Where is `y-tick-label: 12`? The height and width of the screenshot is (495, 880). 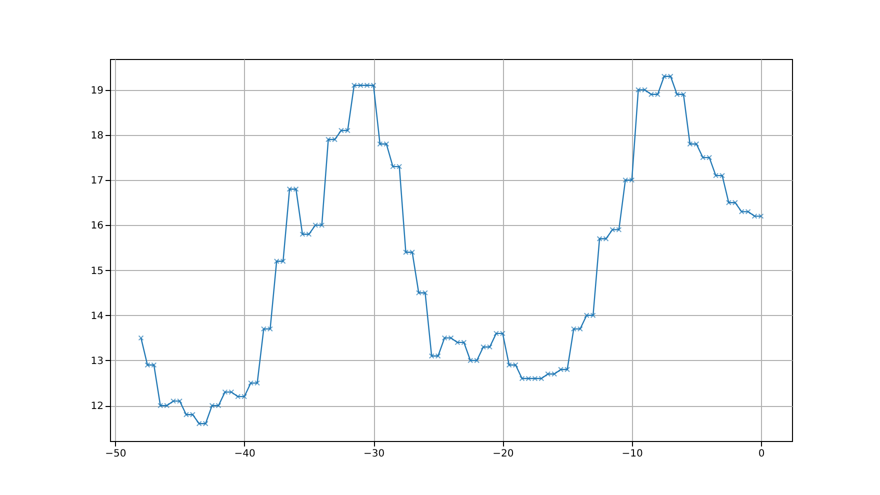 y-tick-label: 12 is located at coordinates (97, 406).